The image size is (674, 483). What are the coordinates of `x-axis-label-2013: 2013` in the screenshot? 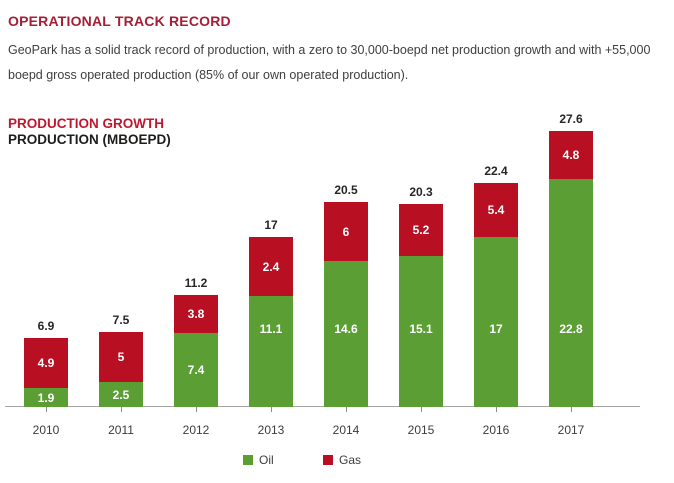 It's located at (271, 430).